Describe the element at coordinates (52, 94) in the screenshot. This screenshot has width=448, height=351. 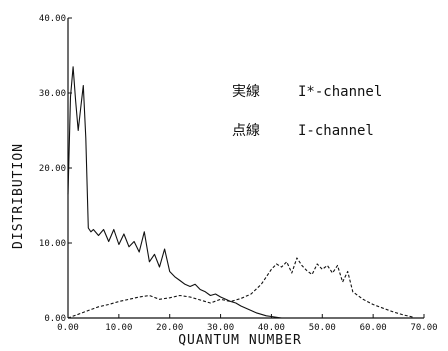
I see `y-tick-label: 30.00` at that location.